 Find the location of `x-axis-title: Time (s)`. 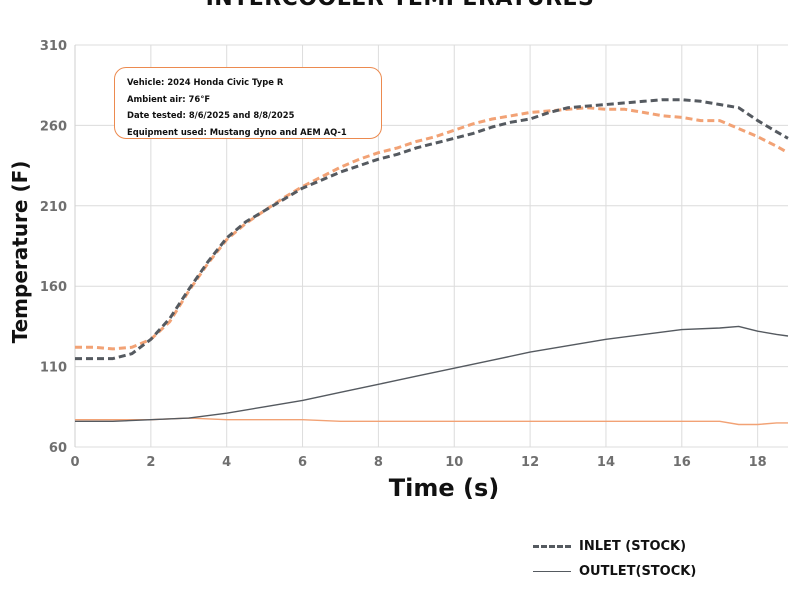

x-axis-title: Time (s) is located at coordinates (444, 488).